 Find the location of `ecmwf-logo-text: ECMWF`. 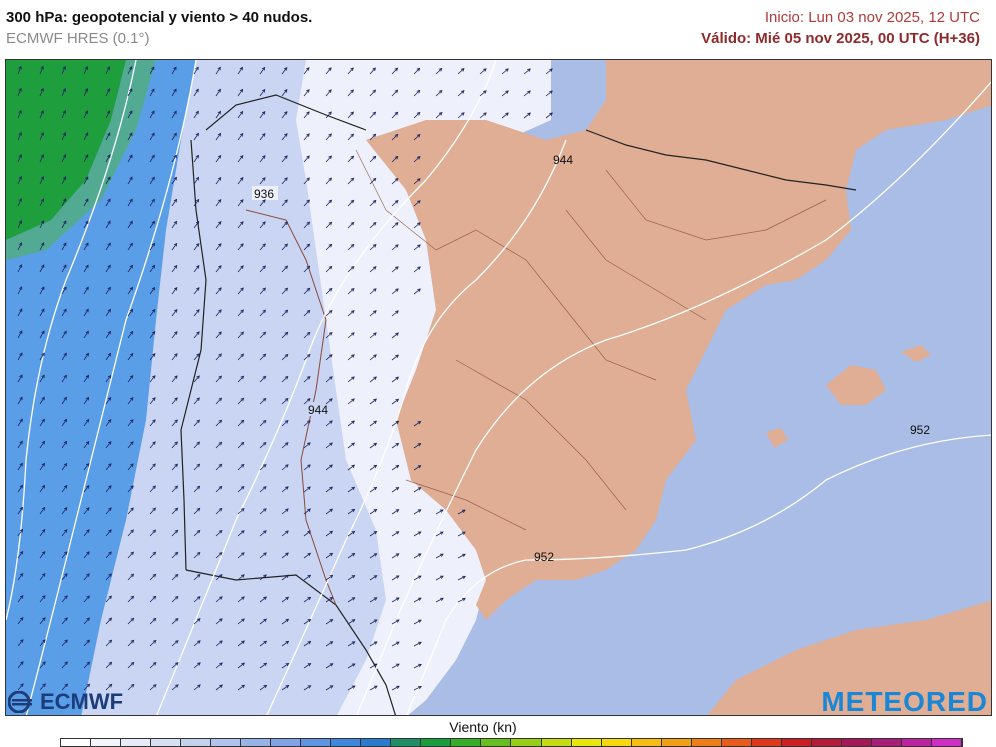

ecmwf-logo-text: ECMWF is located at coordinates (82, 701).